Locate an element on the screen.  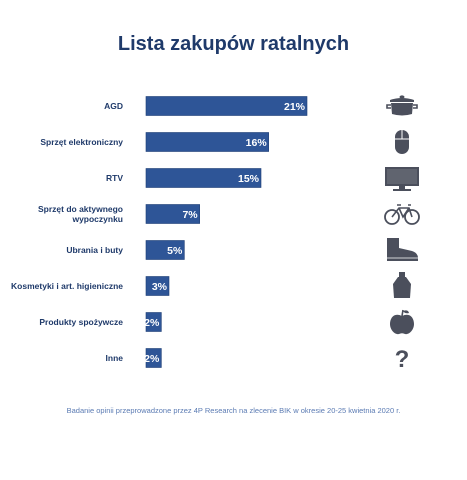
bar-row: Sprzęt do aktywnego wypoczynku 7% is located at coordinates (229, 214).